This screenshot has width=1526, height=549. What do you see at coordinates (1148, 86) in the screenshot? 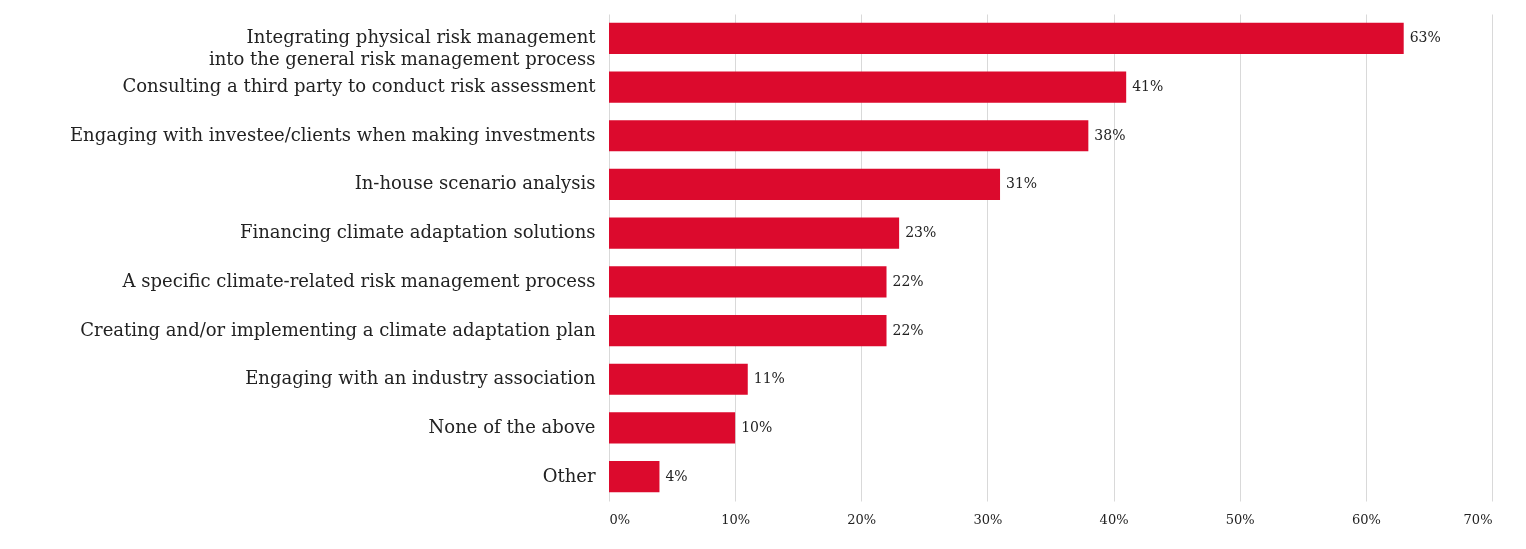
I see `data-label: 41%` at bounding box center [1148, 86].